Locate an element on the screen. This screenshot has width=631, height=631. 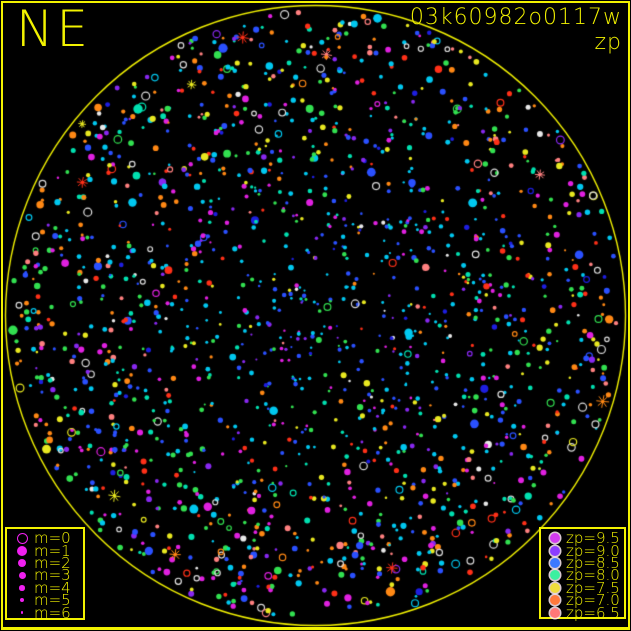
legend-row: m=3 is located at coordinates (45, 575).